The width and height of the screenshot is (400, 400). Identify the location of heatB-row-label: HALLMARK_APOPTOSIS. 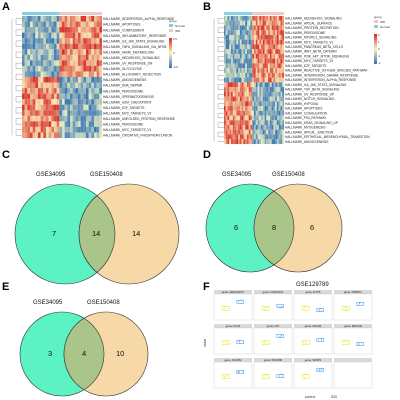
(303, 109).